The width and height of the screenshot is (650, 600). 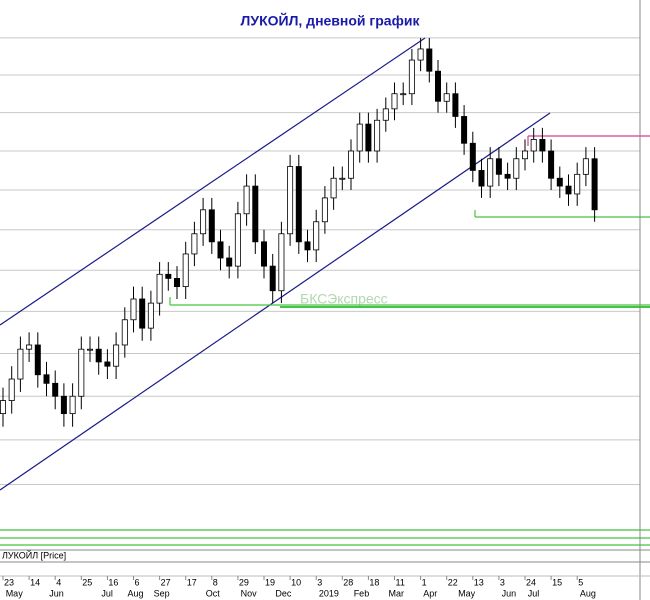 I want to click on month-label: Jul, so click(x=534, y=593).